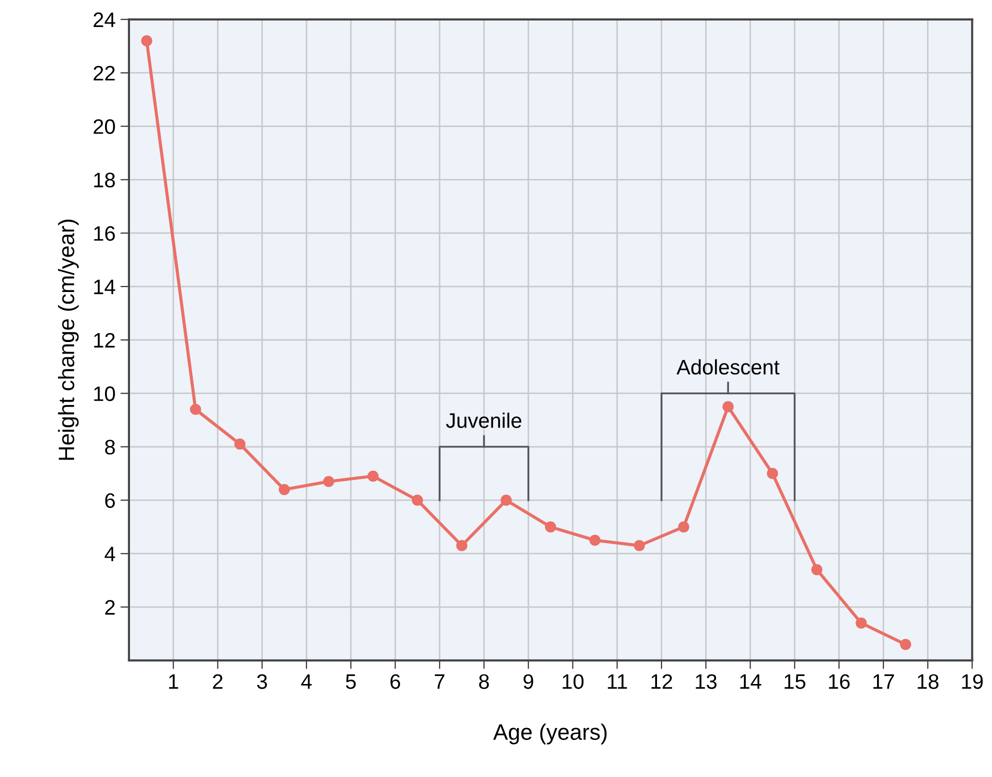  I want to click on x-tick-label: 11, so click(617, 681).